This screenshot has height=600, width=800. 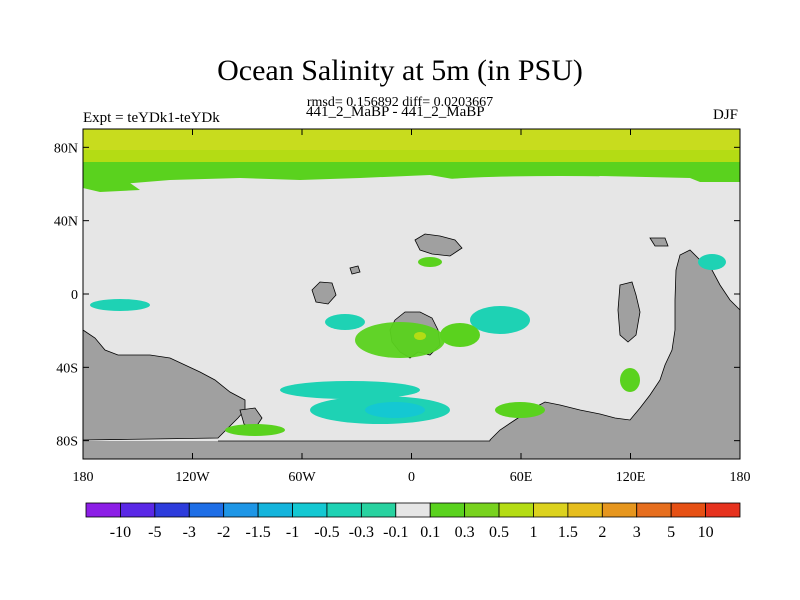 What do you see at coordinates (615, 354) in the screenshot?
I see `africa-land` at bounding box center [615, 354].